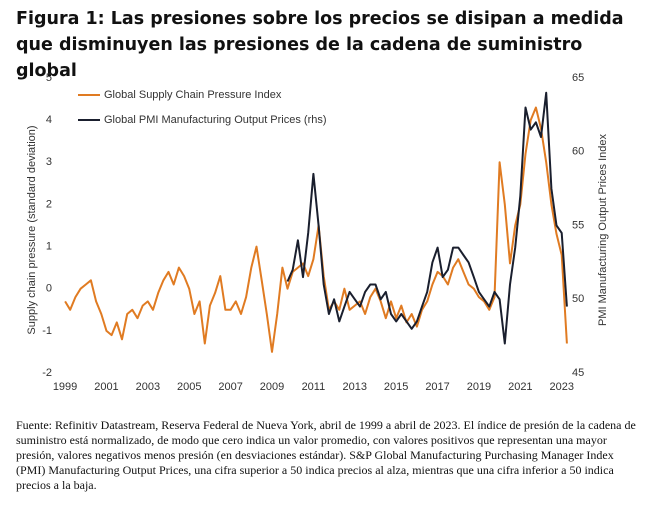 This screenshot has height=529, width=658. What do you see at coordinates (479, 387) in the screenshot?
I see `x-tick-label: 2019` at bounding box center [479, 387].